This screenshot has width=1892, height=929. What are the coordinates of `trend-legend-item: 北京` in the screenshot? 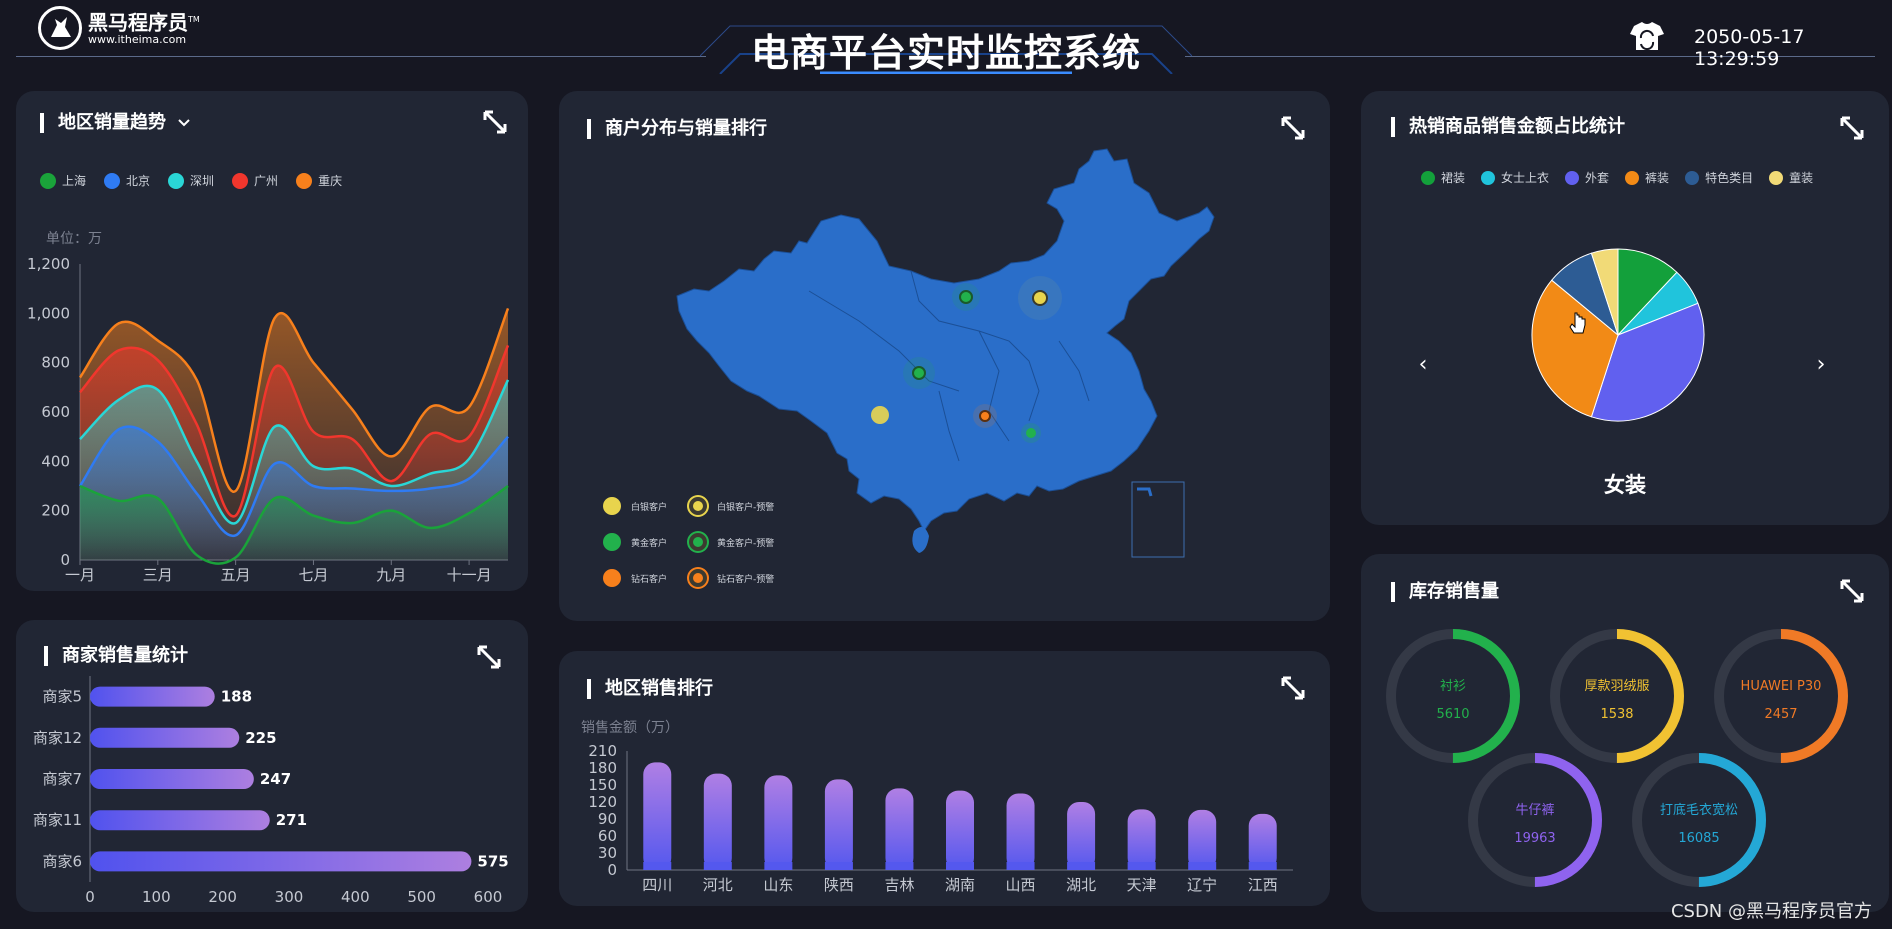 It's located at (127, 180).